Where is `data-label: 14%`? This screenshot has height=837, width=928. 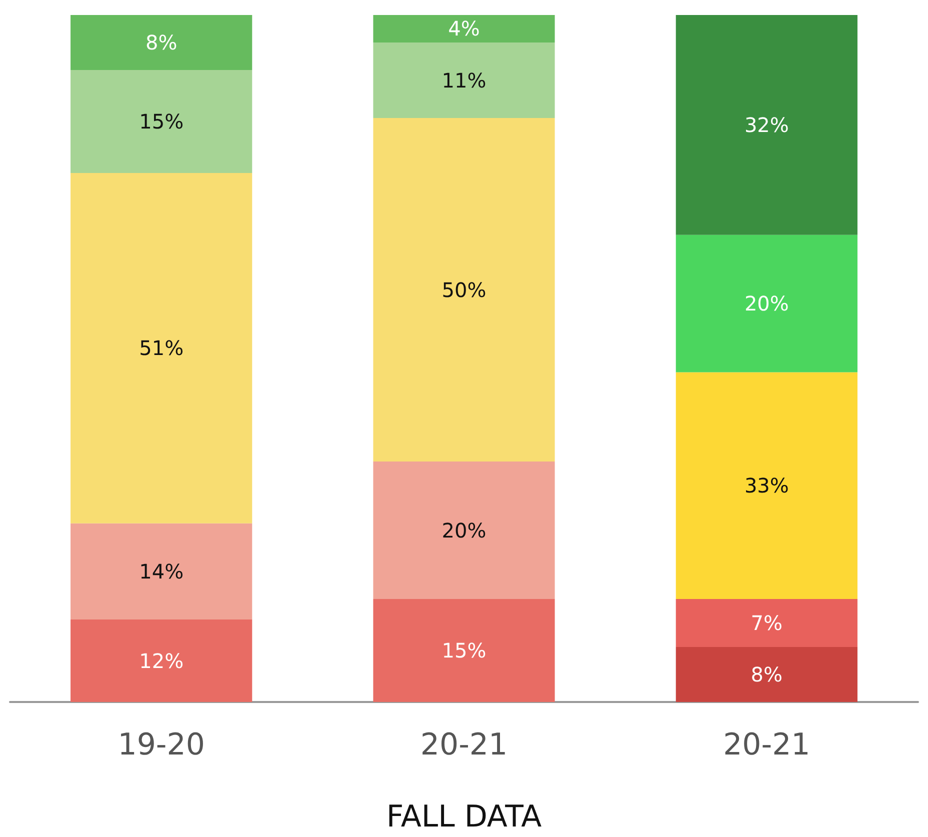
data-label: 14% is located at coordinates (161, 571).